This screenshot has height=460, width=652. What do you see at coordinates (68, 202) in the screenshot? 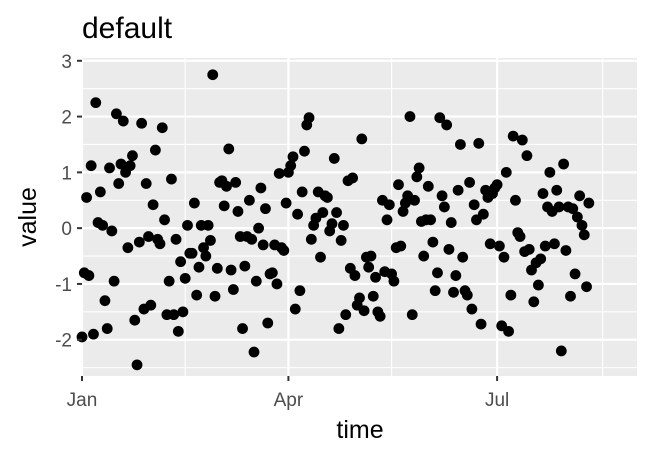
I see `y-axis: 3 2 1 0 -1 -2` at bounding box center [68, 202].